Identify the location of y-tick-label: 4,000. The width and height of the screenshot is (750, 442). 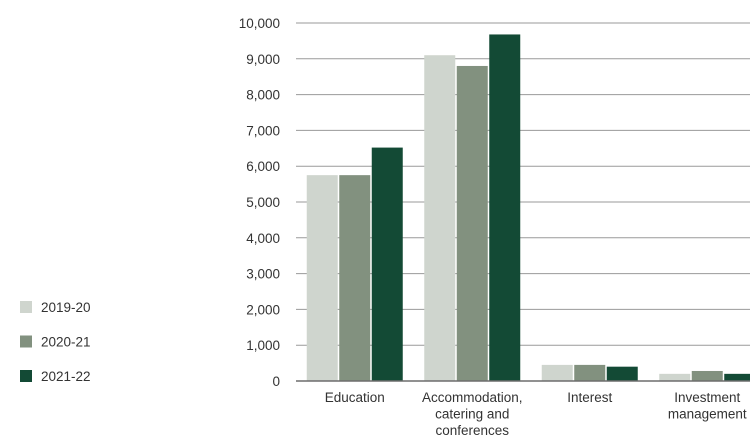
(263, 238).